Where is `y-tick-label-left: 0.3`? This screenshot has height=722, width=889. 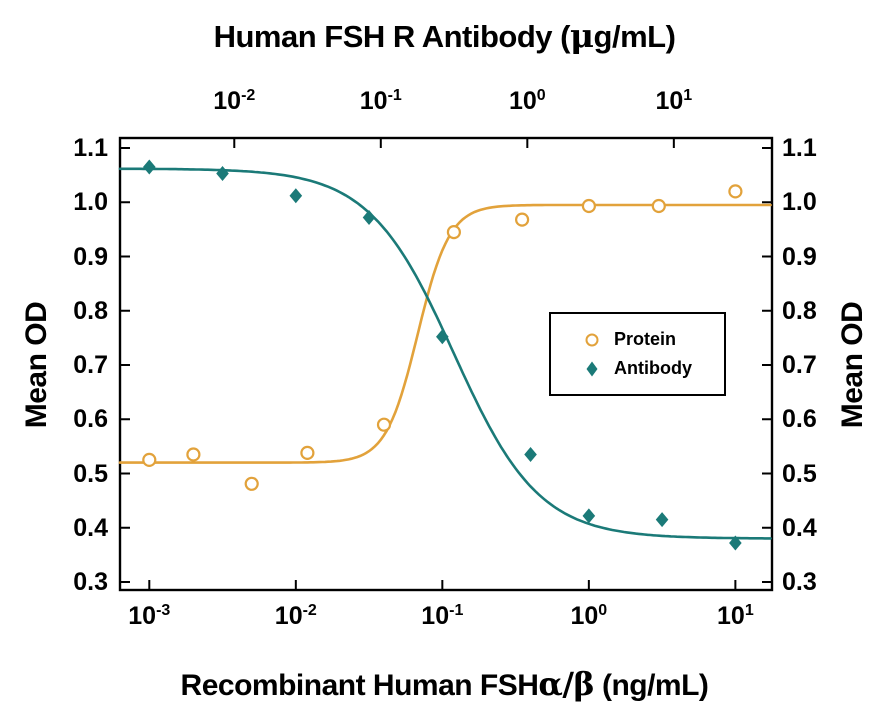 y-tick-label-left: 0.3 is located at coordinates (90, 582).